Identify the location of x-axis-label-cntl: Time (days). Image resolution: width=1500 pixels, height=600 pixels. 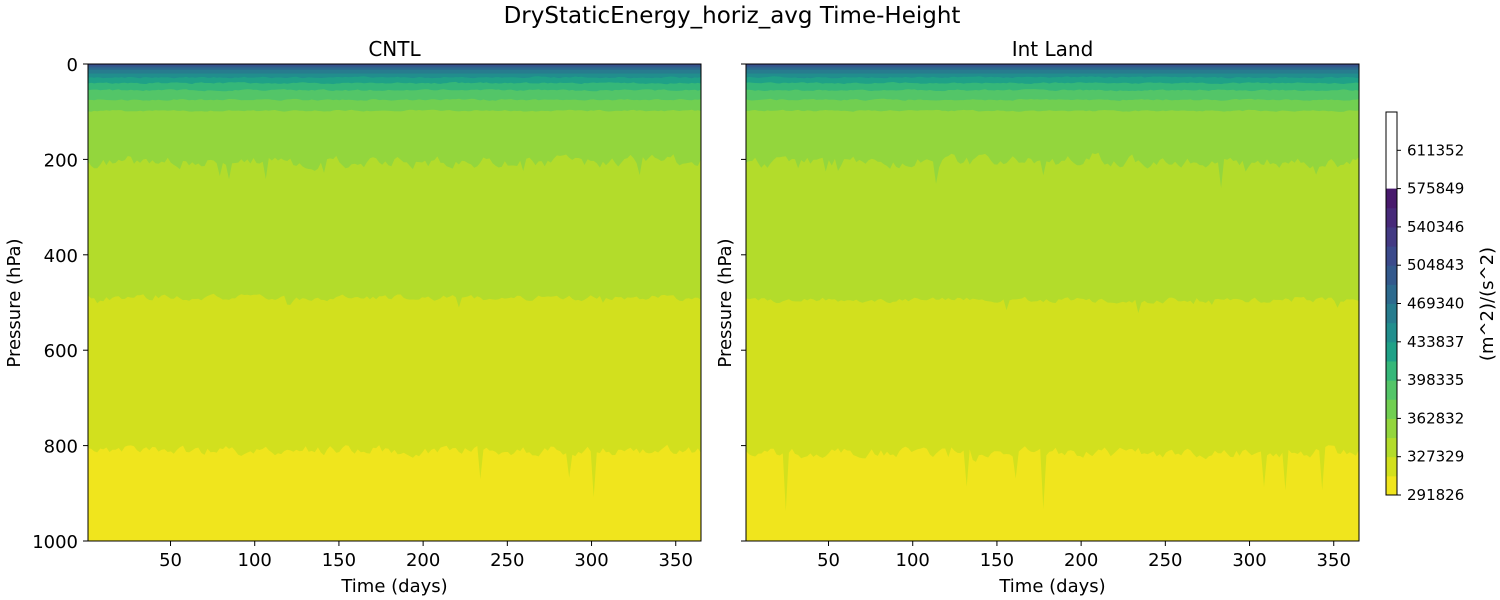
(393, 586).